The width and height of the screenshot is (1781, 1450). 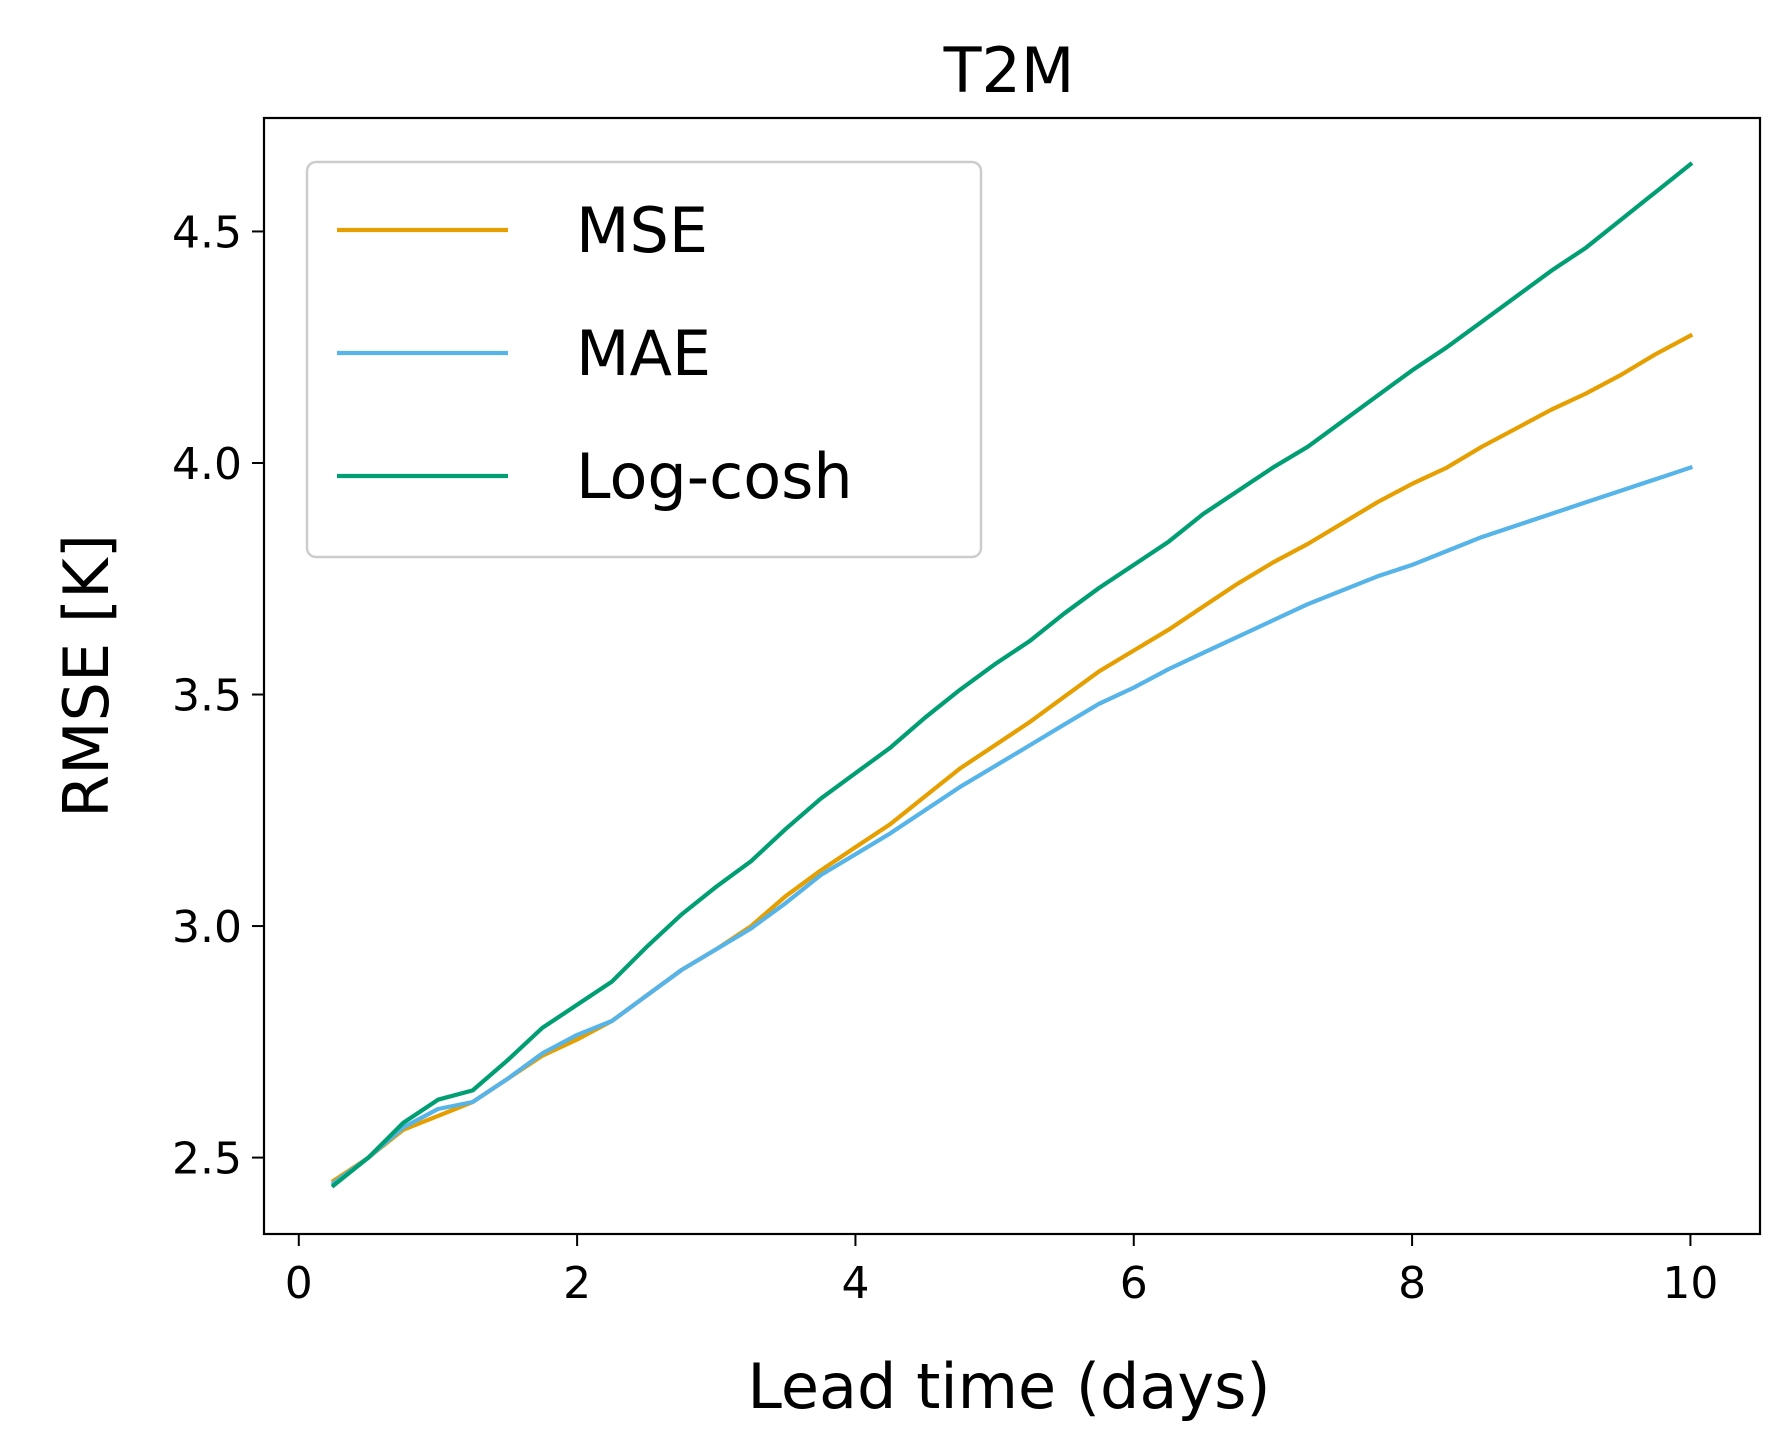 What do you see at coordinates (1008, 1386) in the screenshot?
I see `x-axis-title: Lead time (days)` at bounding box center [1008, 1386].